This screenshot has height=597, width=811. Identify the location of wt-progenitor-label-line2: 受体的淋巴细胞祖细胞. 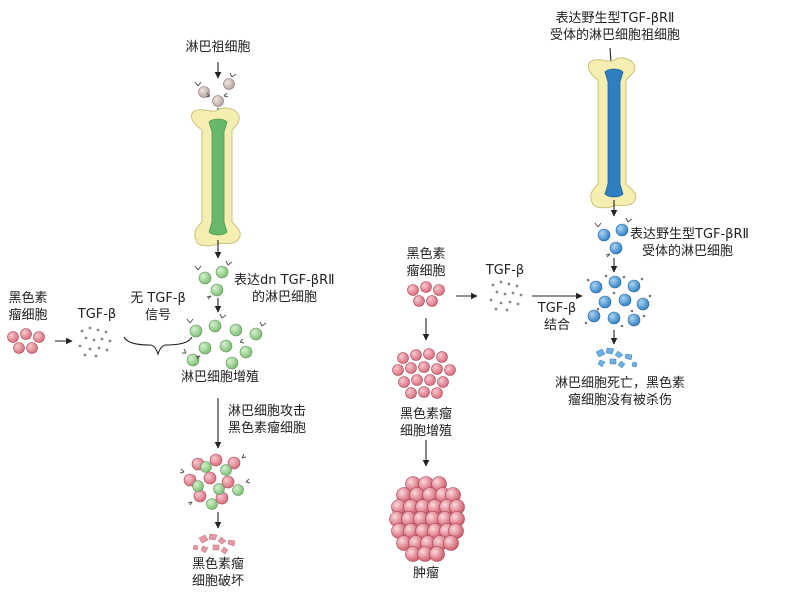
(614, 35).